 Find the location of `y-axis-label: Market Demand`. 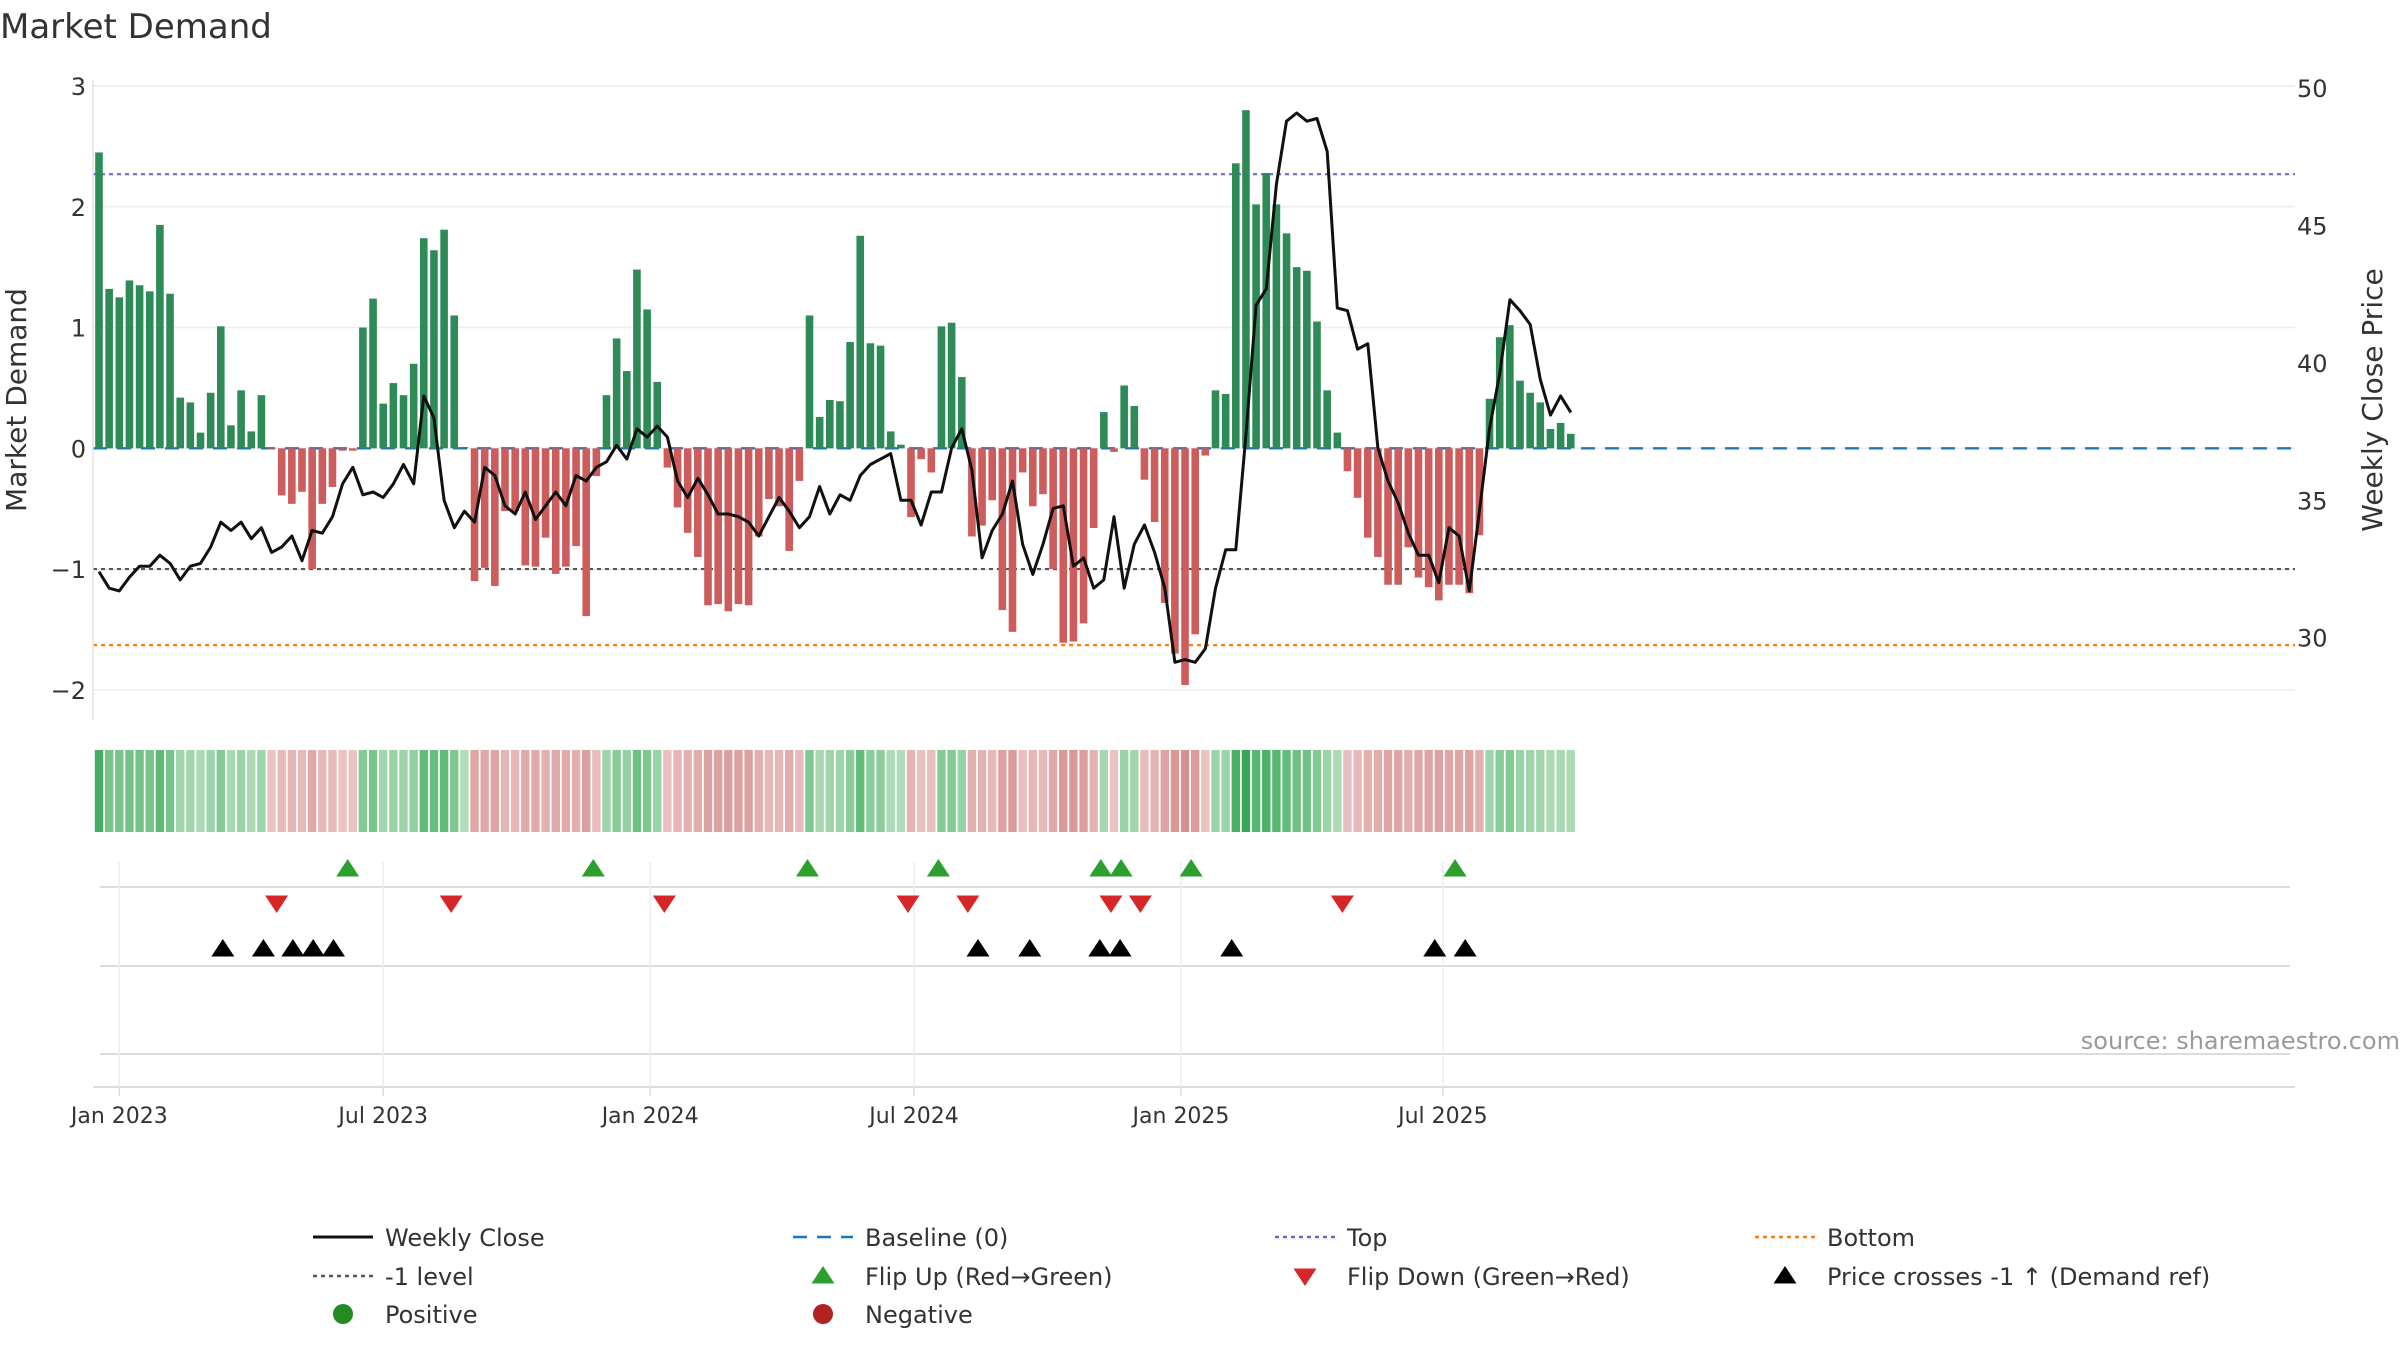

y-axis-label: Market Demand is located at coordinates (16, 400).